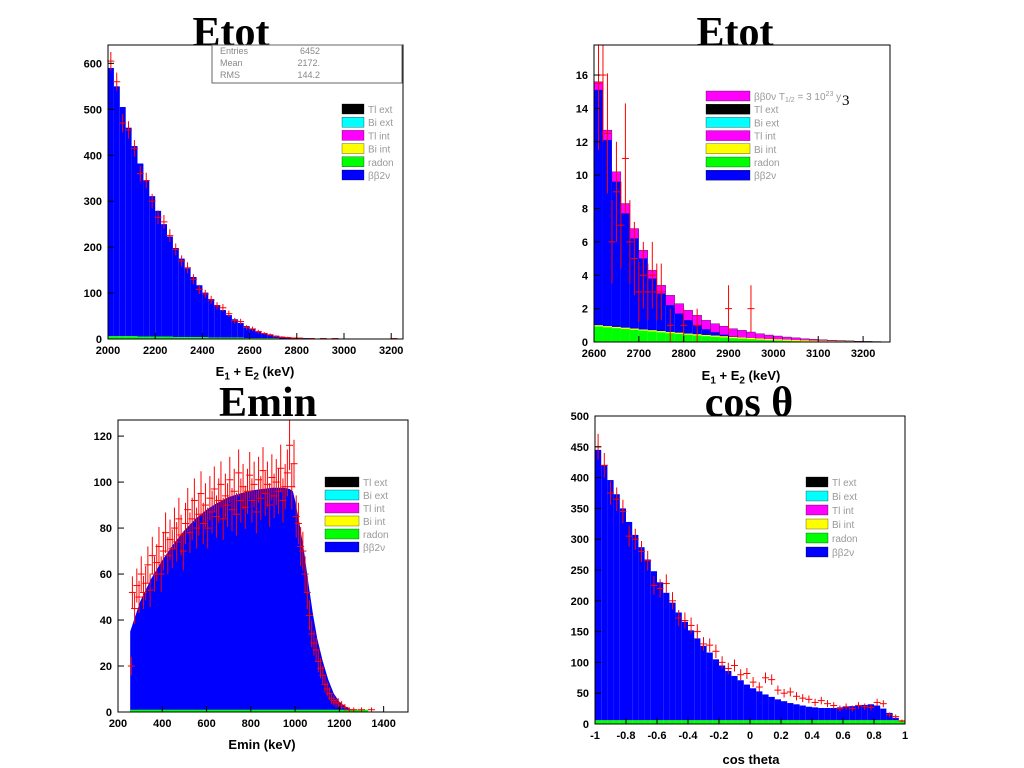  I want to click on x-tick-label: 3200, so click(391, 351).